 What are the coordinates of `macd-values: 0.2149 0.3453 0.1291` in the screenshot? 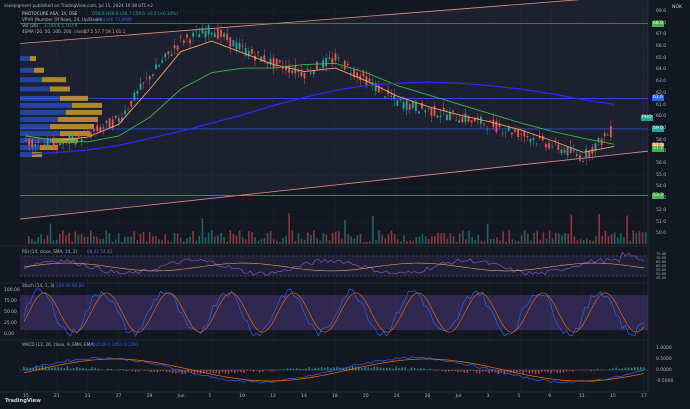 It's located at (115, 344).